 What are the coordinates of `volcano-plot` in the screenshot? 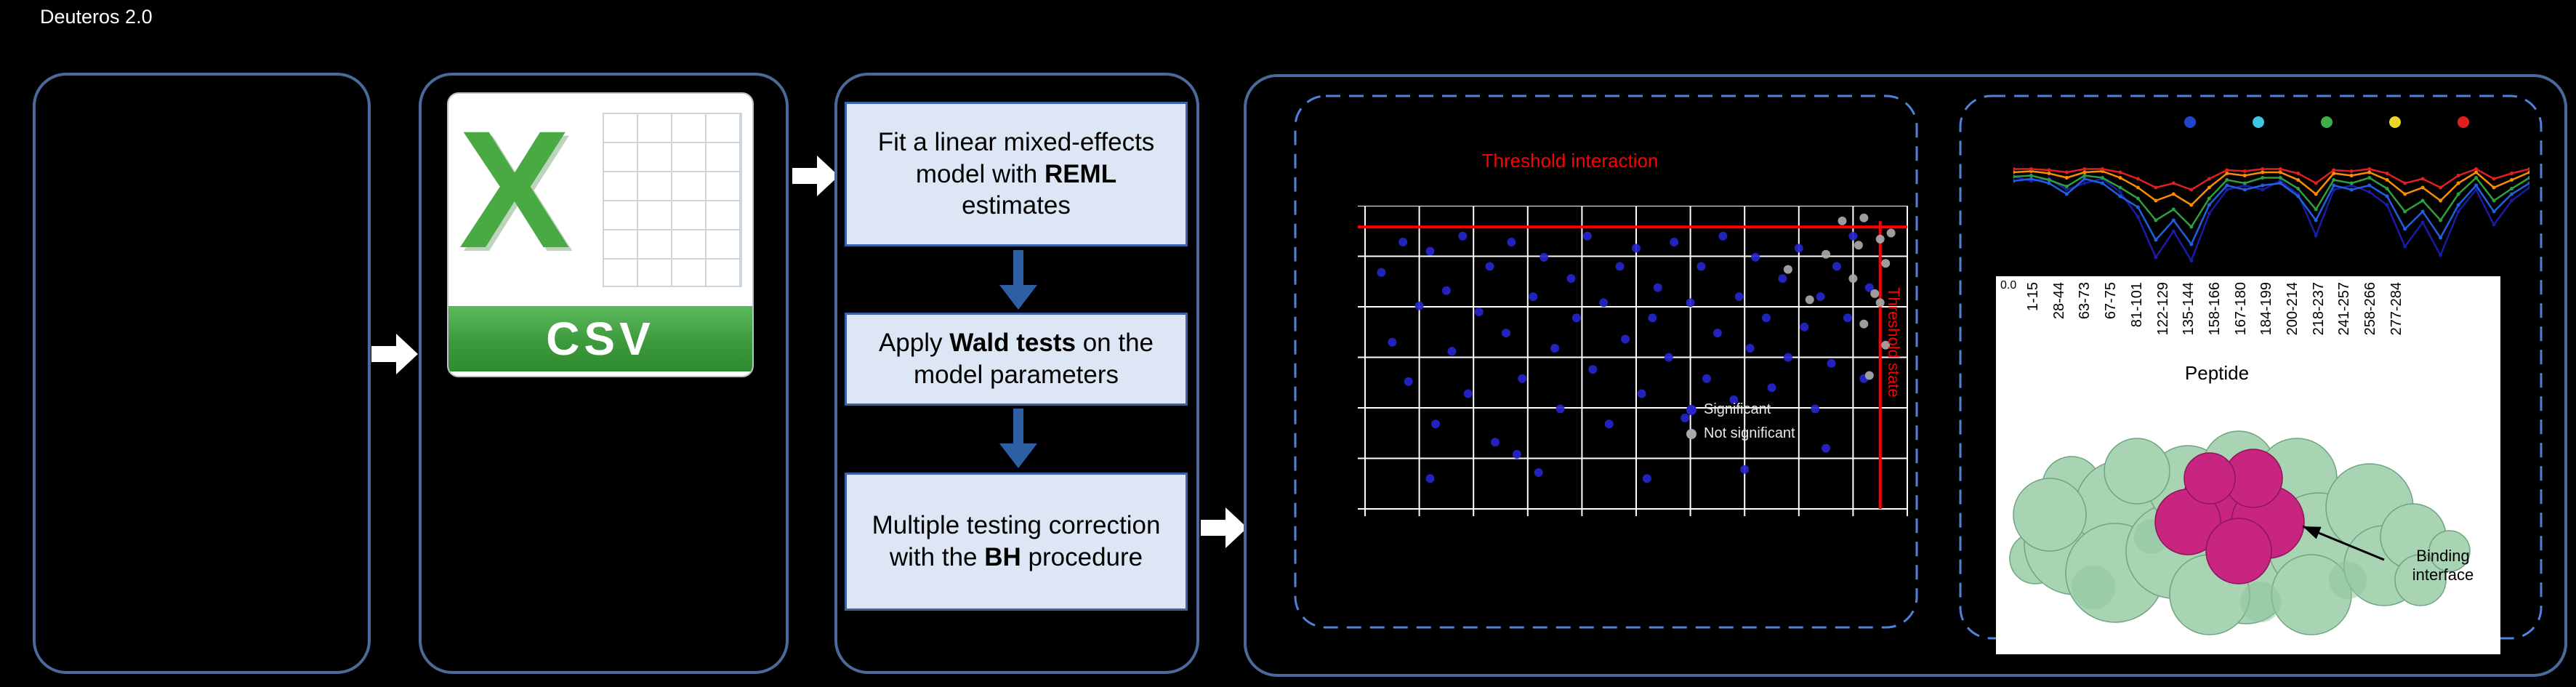 It's located at (1633, 361).